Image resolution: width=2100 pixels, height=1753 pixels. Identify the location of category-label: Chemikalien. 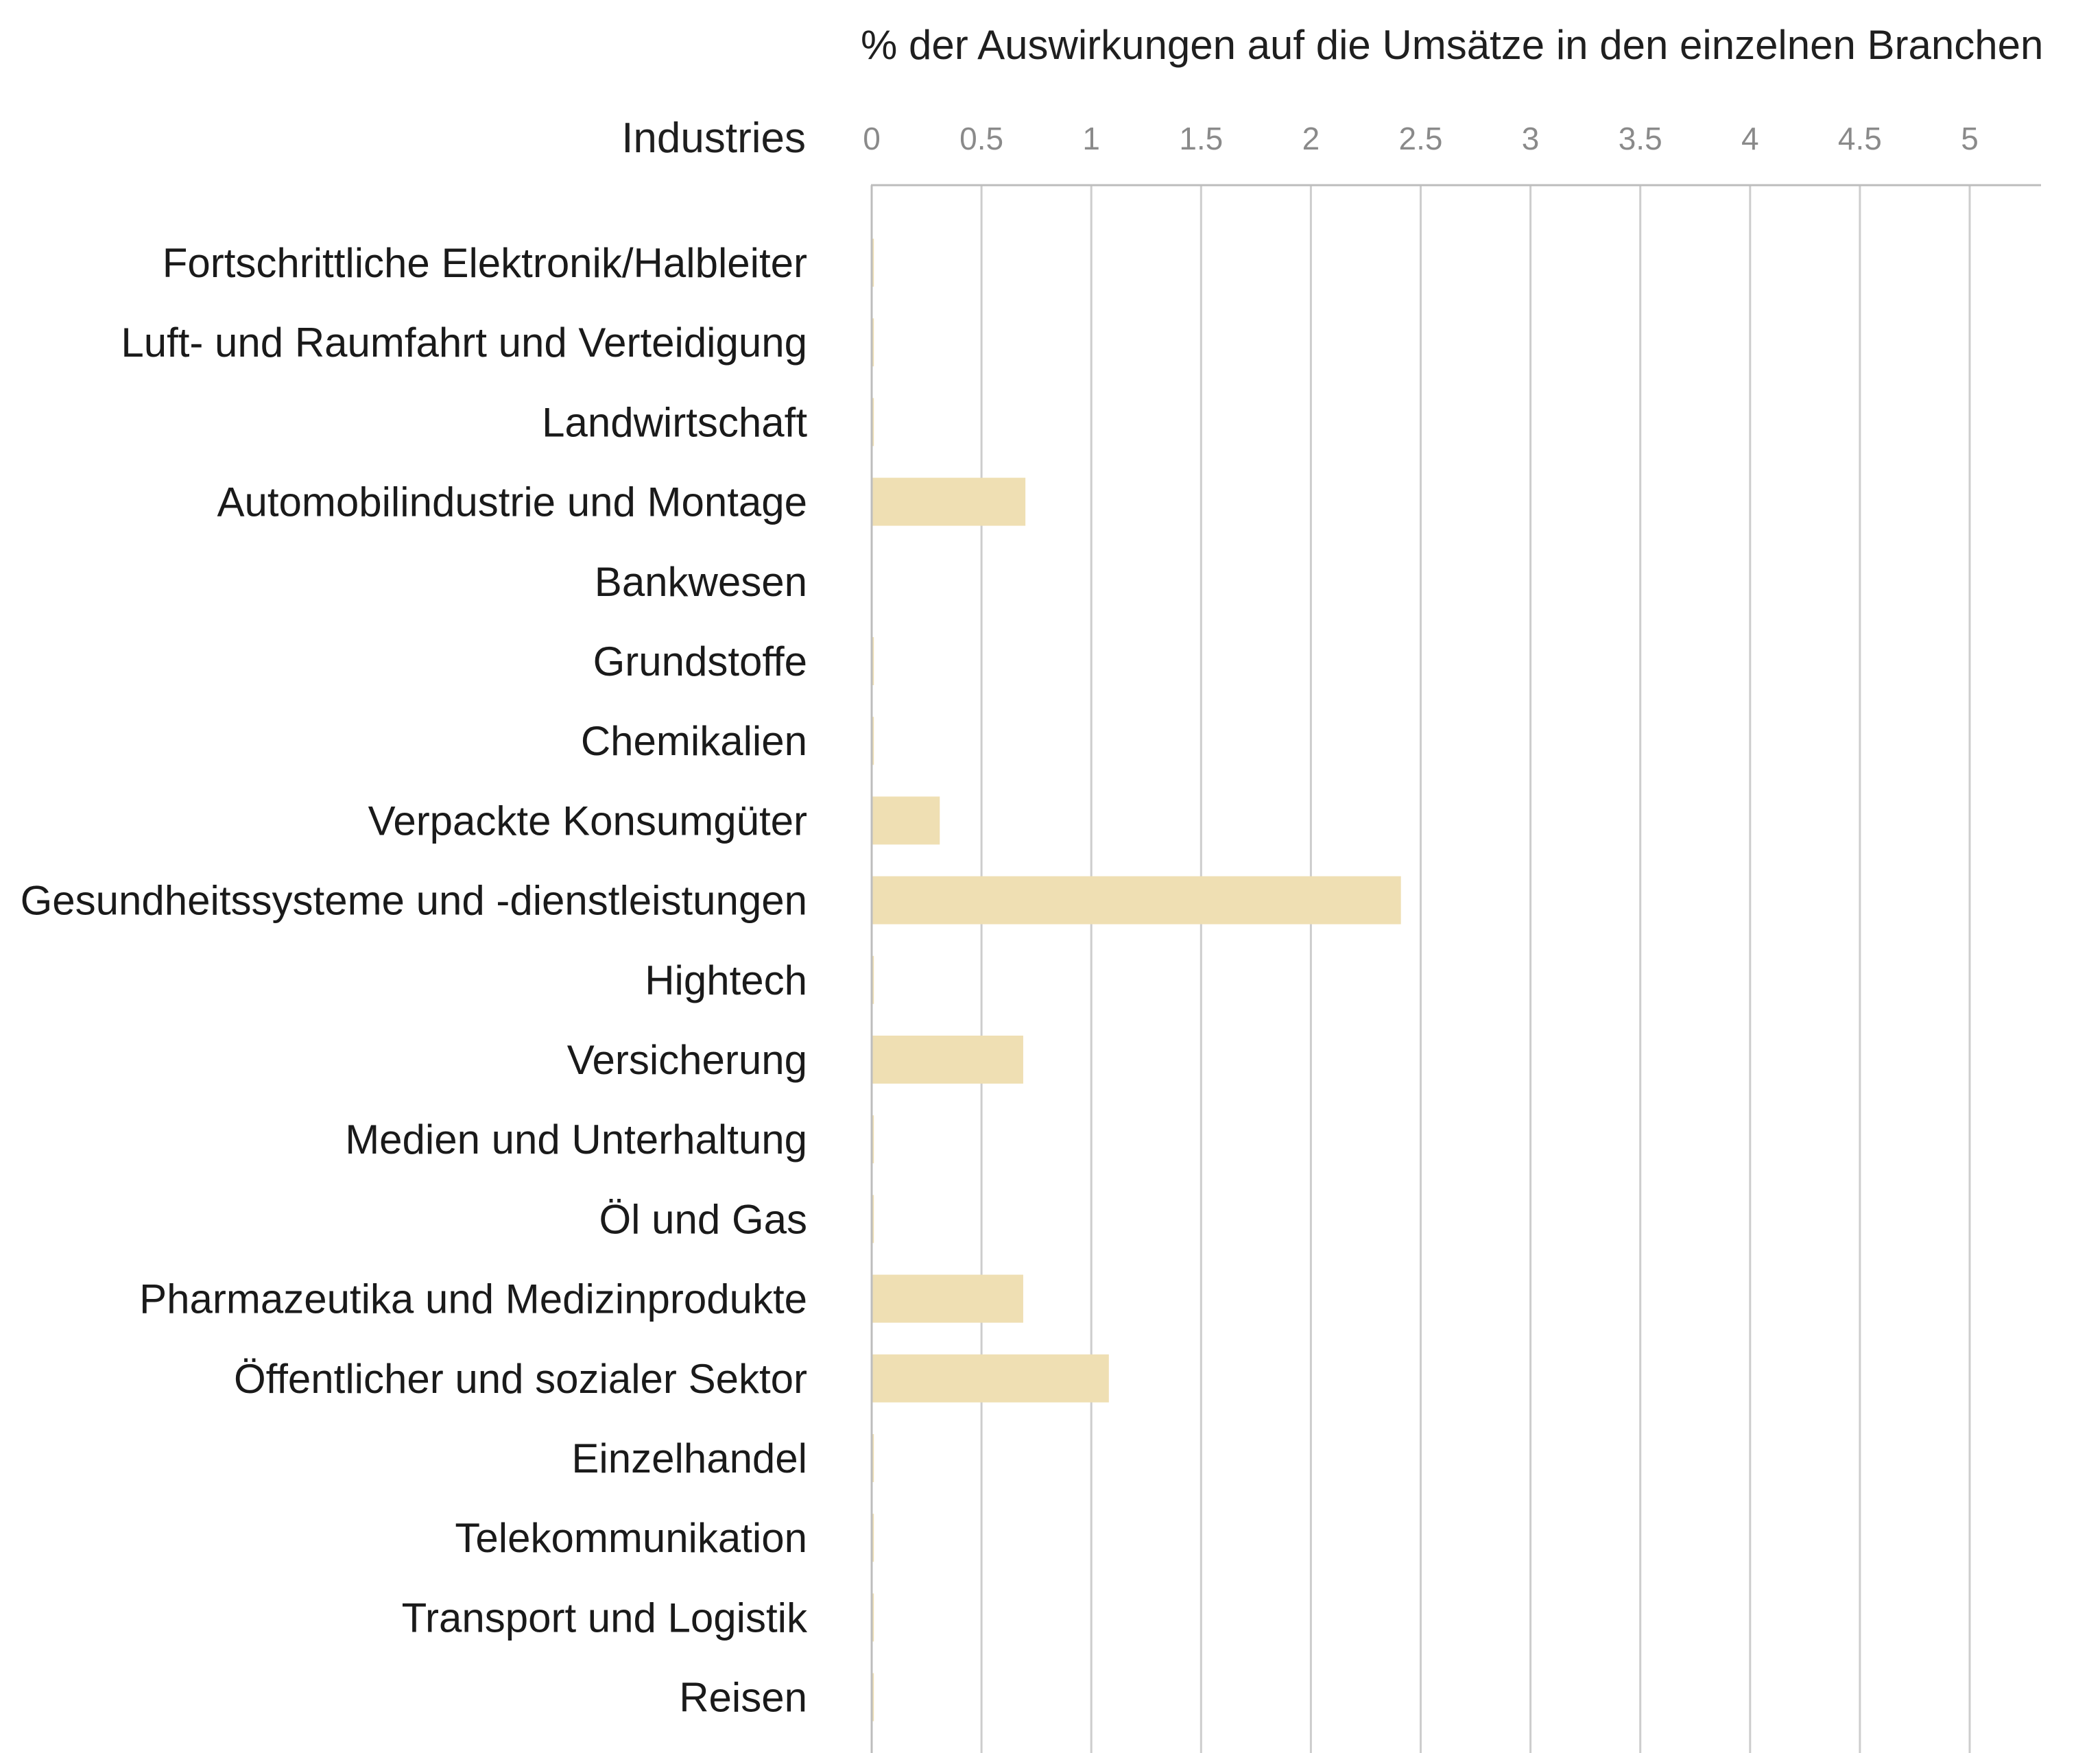
(694, 741).